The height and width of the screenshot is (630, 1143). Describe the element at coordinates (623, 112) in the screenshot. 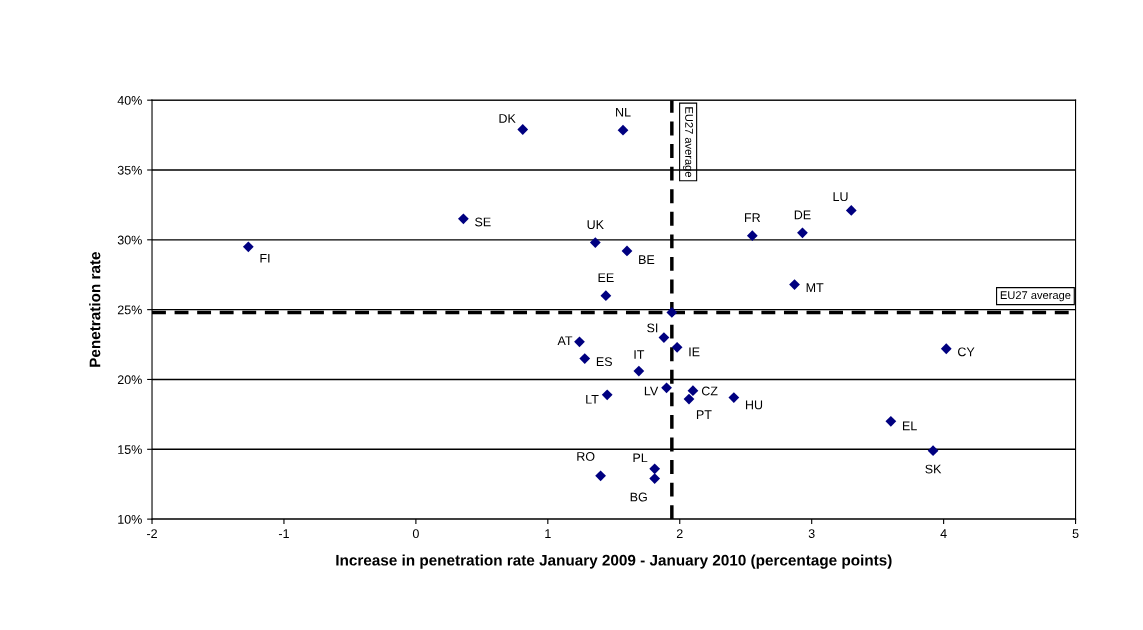

I see `annotation: NL` at that location.